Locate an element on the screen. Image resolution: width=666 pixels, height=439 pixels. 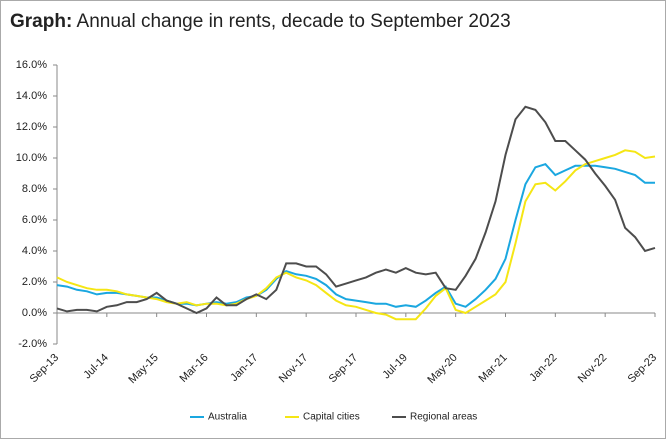
legend-label: Regional areas is located at coordinates (443, 417).